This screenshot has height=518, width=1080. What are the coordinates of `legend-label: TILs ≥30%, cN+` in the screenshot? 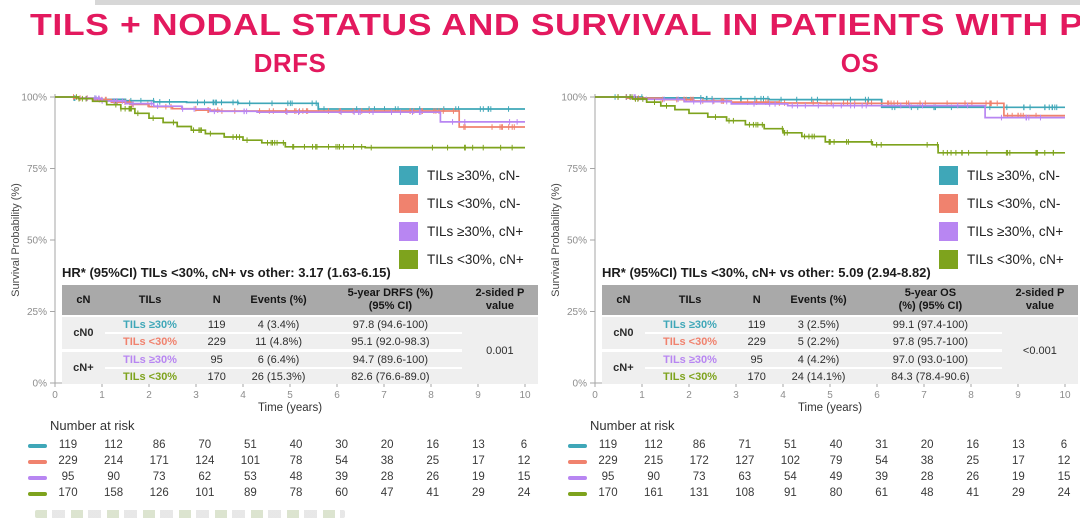 It's located at (475, 231).